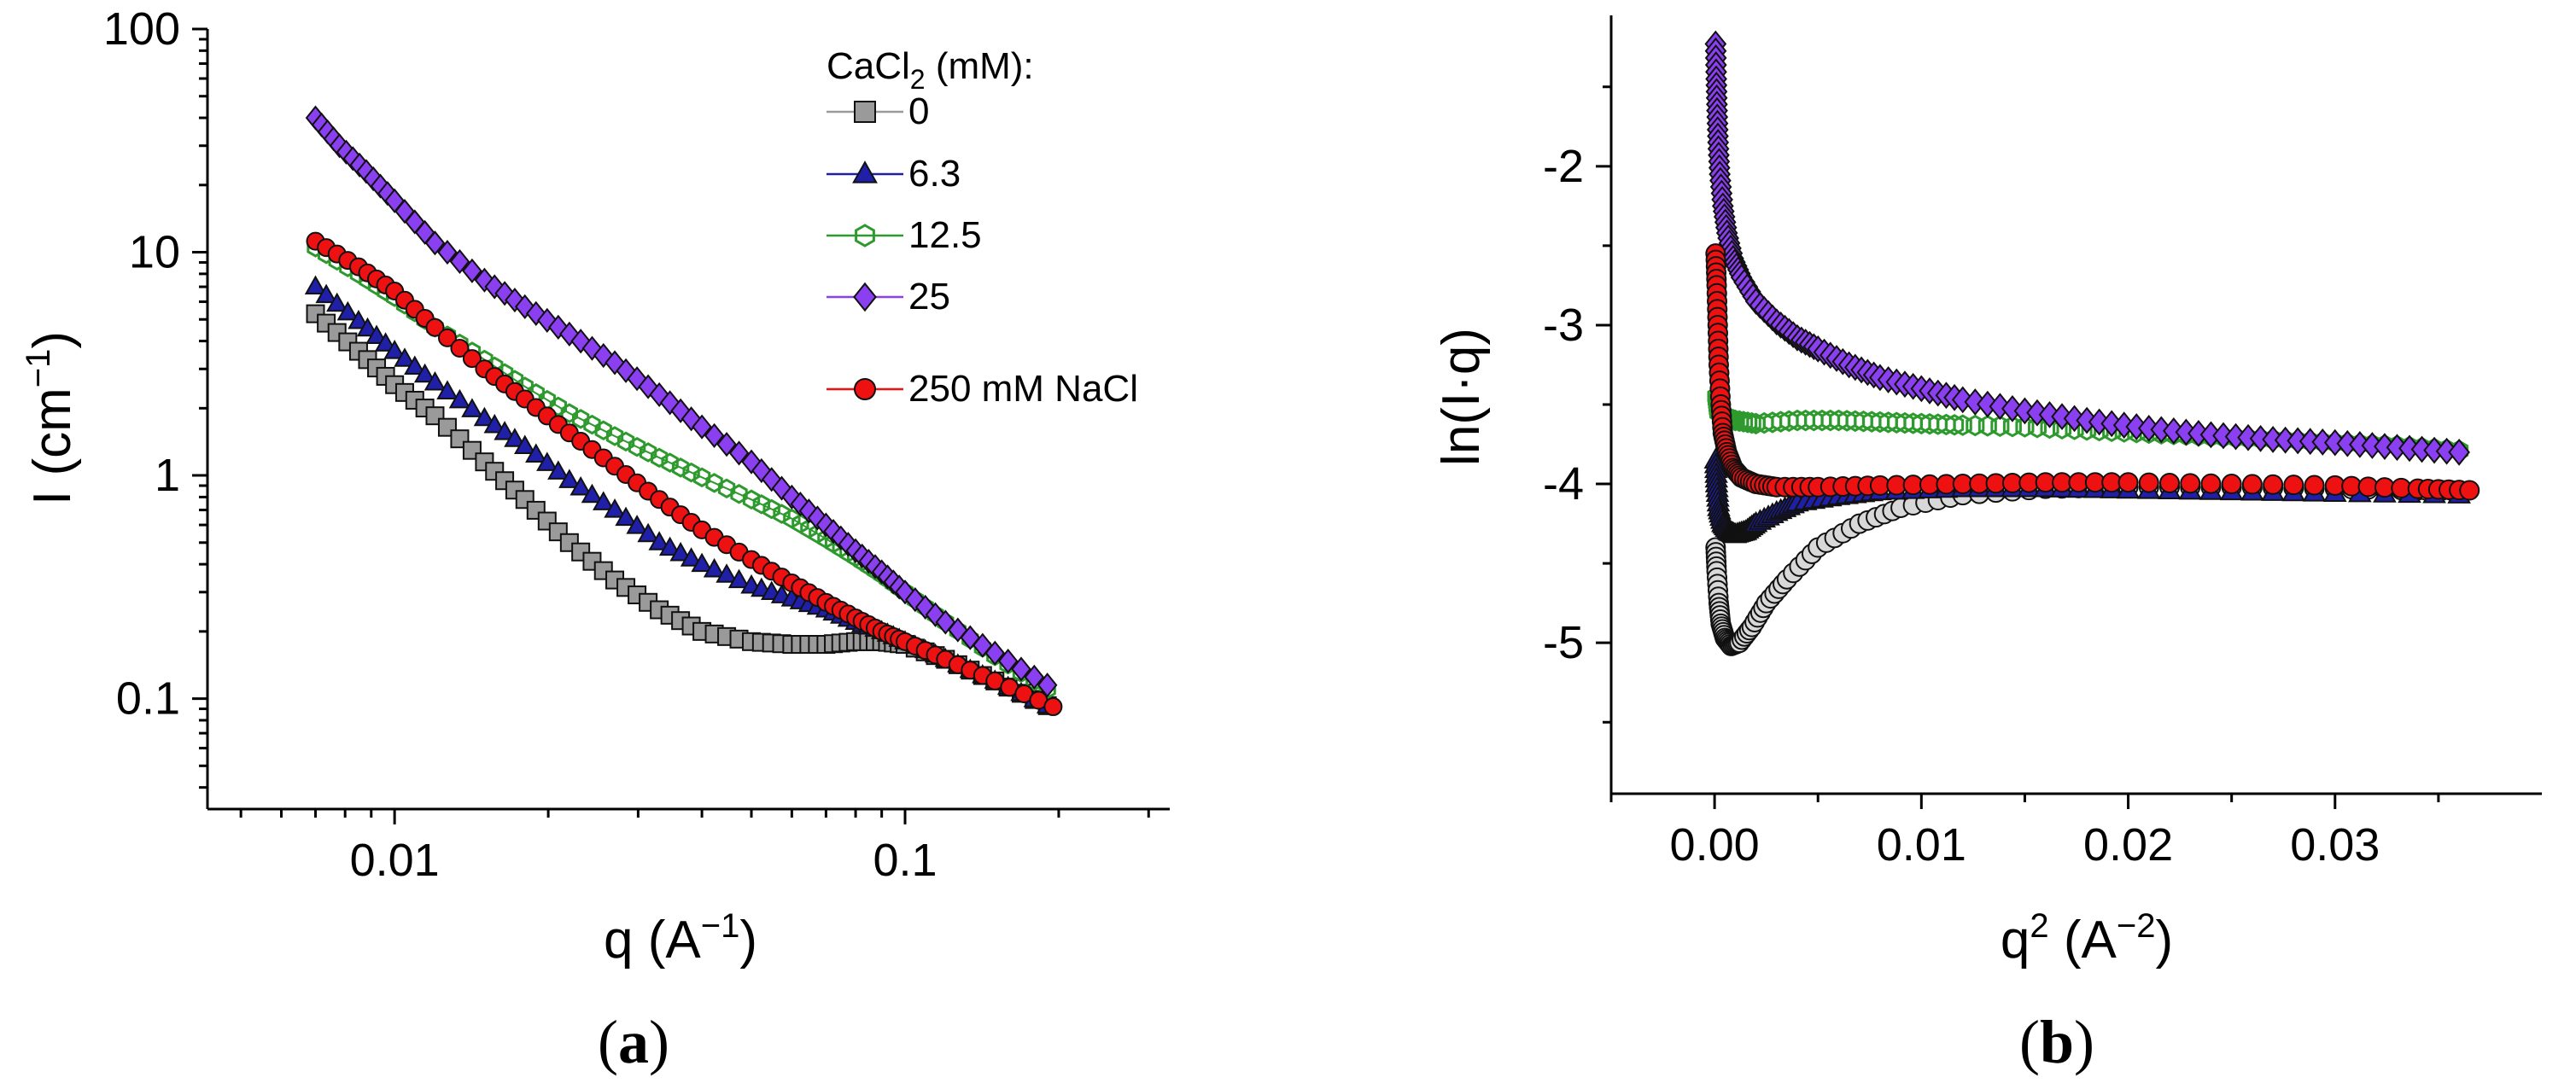 Image resolution: width=2576 pixels, height=1089 pixels. I want to click on legend-item-1: 6.3, so click(894, 174).